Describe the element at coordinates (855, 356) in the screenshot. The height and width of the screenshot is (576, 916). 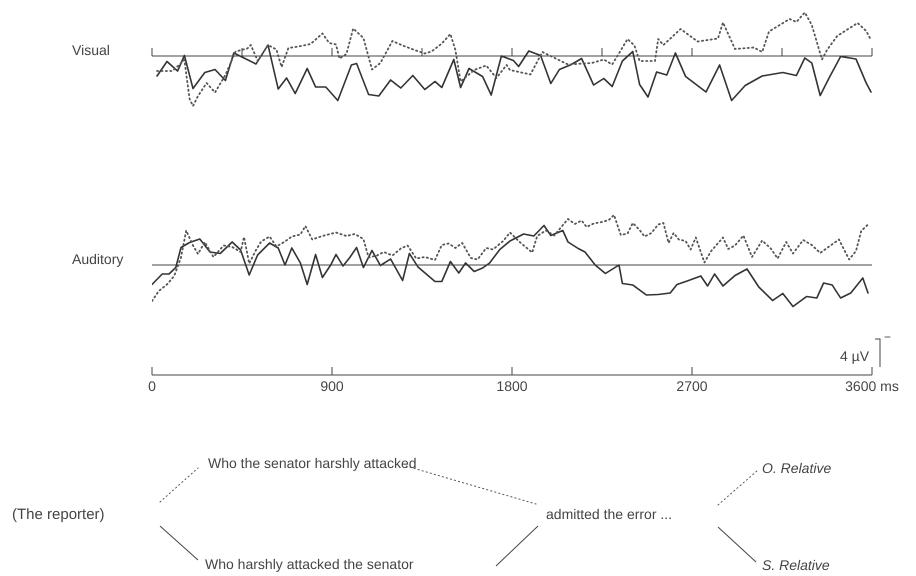
I see `text: 4 µV` at that location.